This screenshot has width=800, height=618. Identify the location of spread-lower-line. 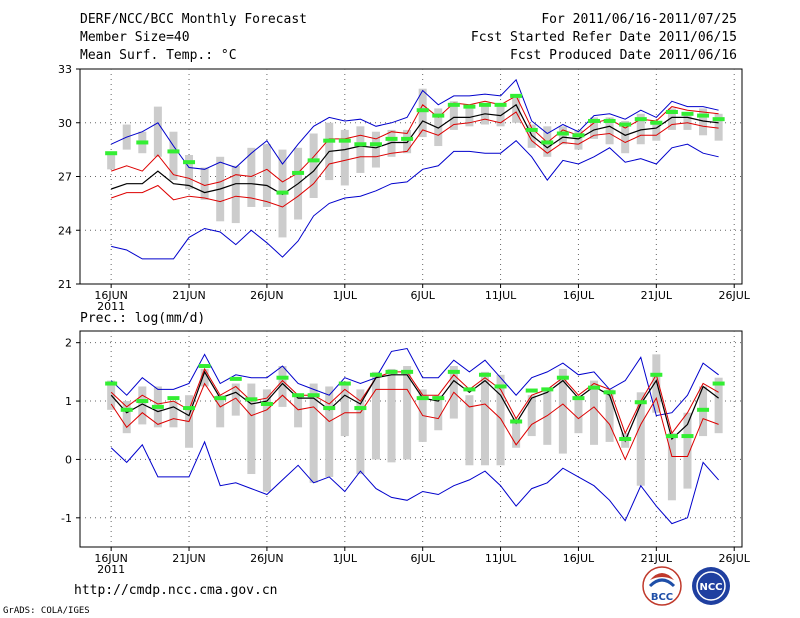
(414, 421).